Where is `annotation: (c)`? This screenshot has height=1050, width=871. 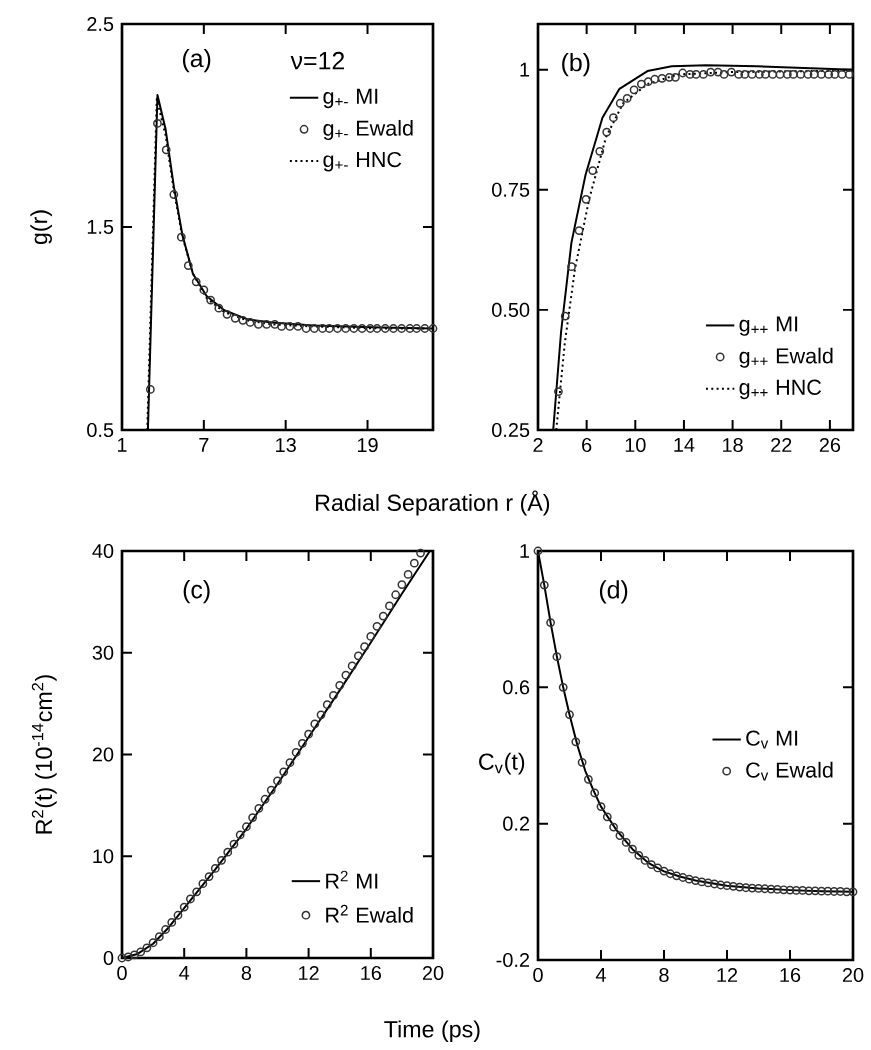
annotation: (c) is located at coordinates (196, 592).